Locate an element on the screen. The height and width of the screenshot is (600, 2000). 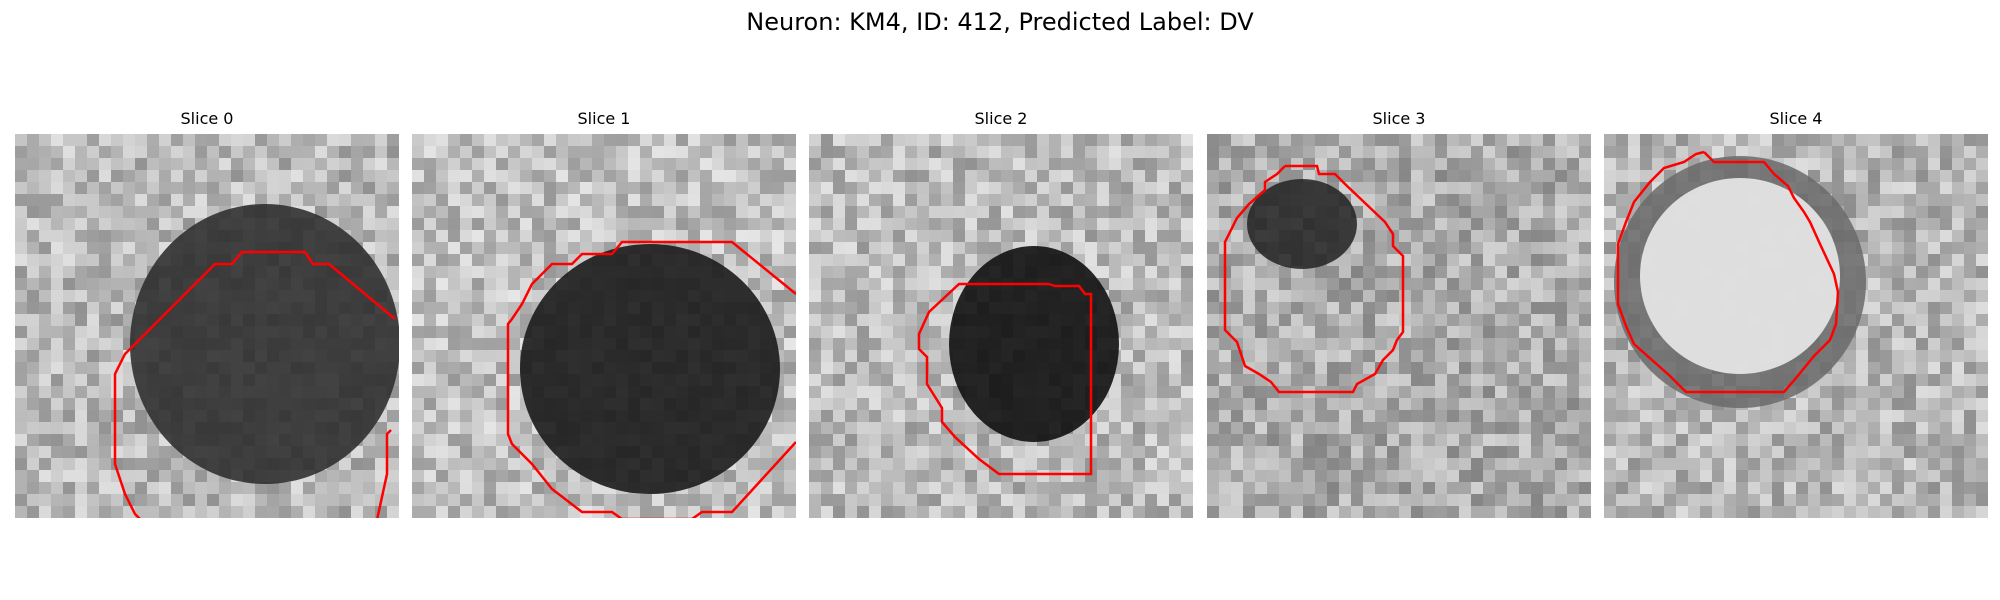
slice-panel-0: Slice 0 is located at coordinates (207, 313).